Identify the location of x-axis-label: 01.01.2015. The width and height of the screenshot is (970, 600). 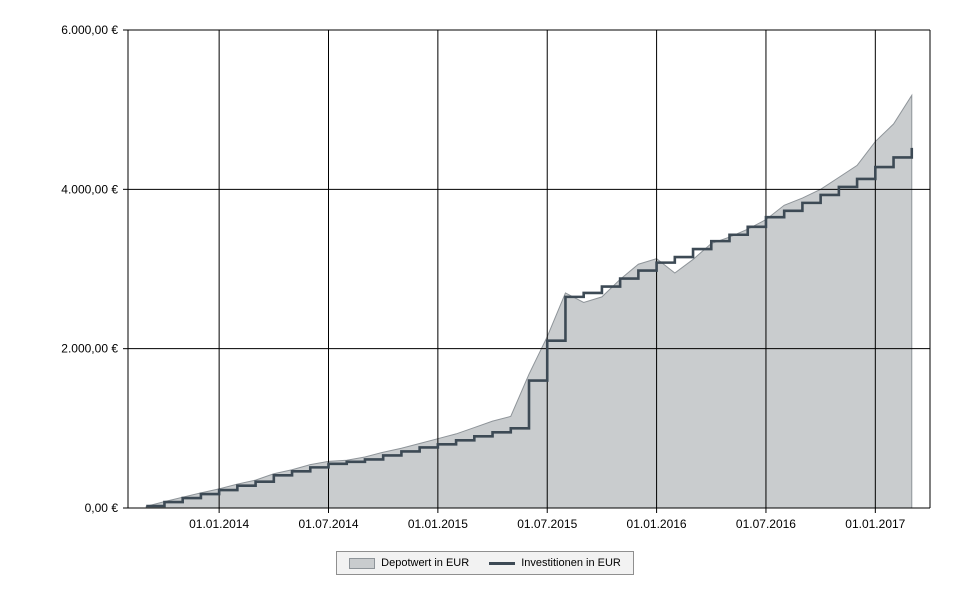
(438, 524).